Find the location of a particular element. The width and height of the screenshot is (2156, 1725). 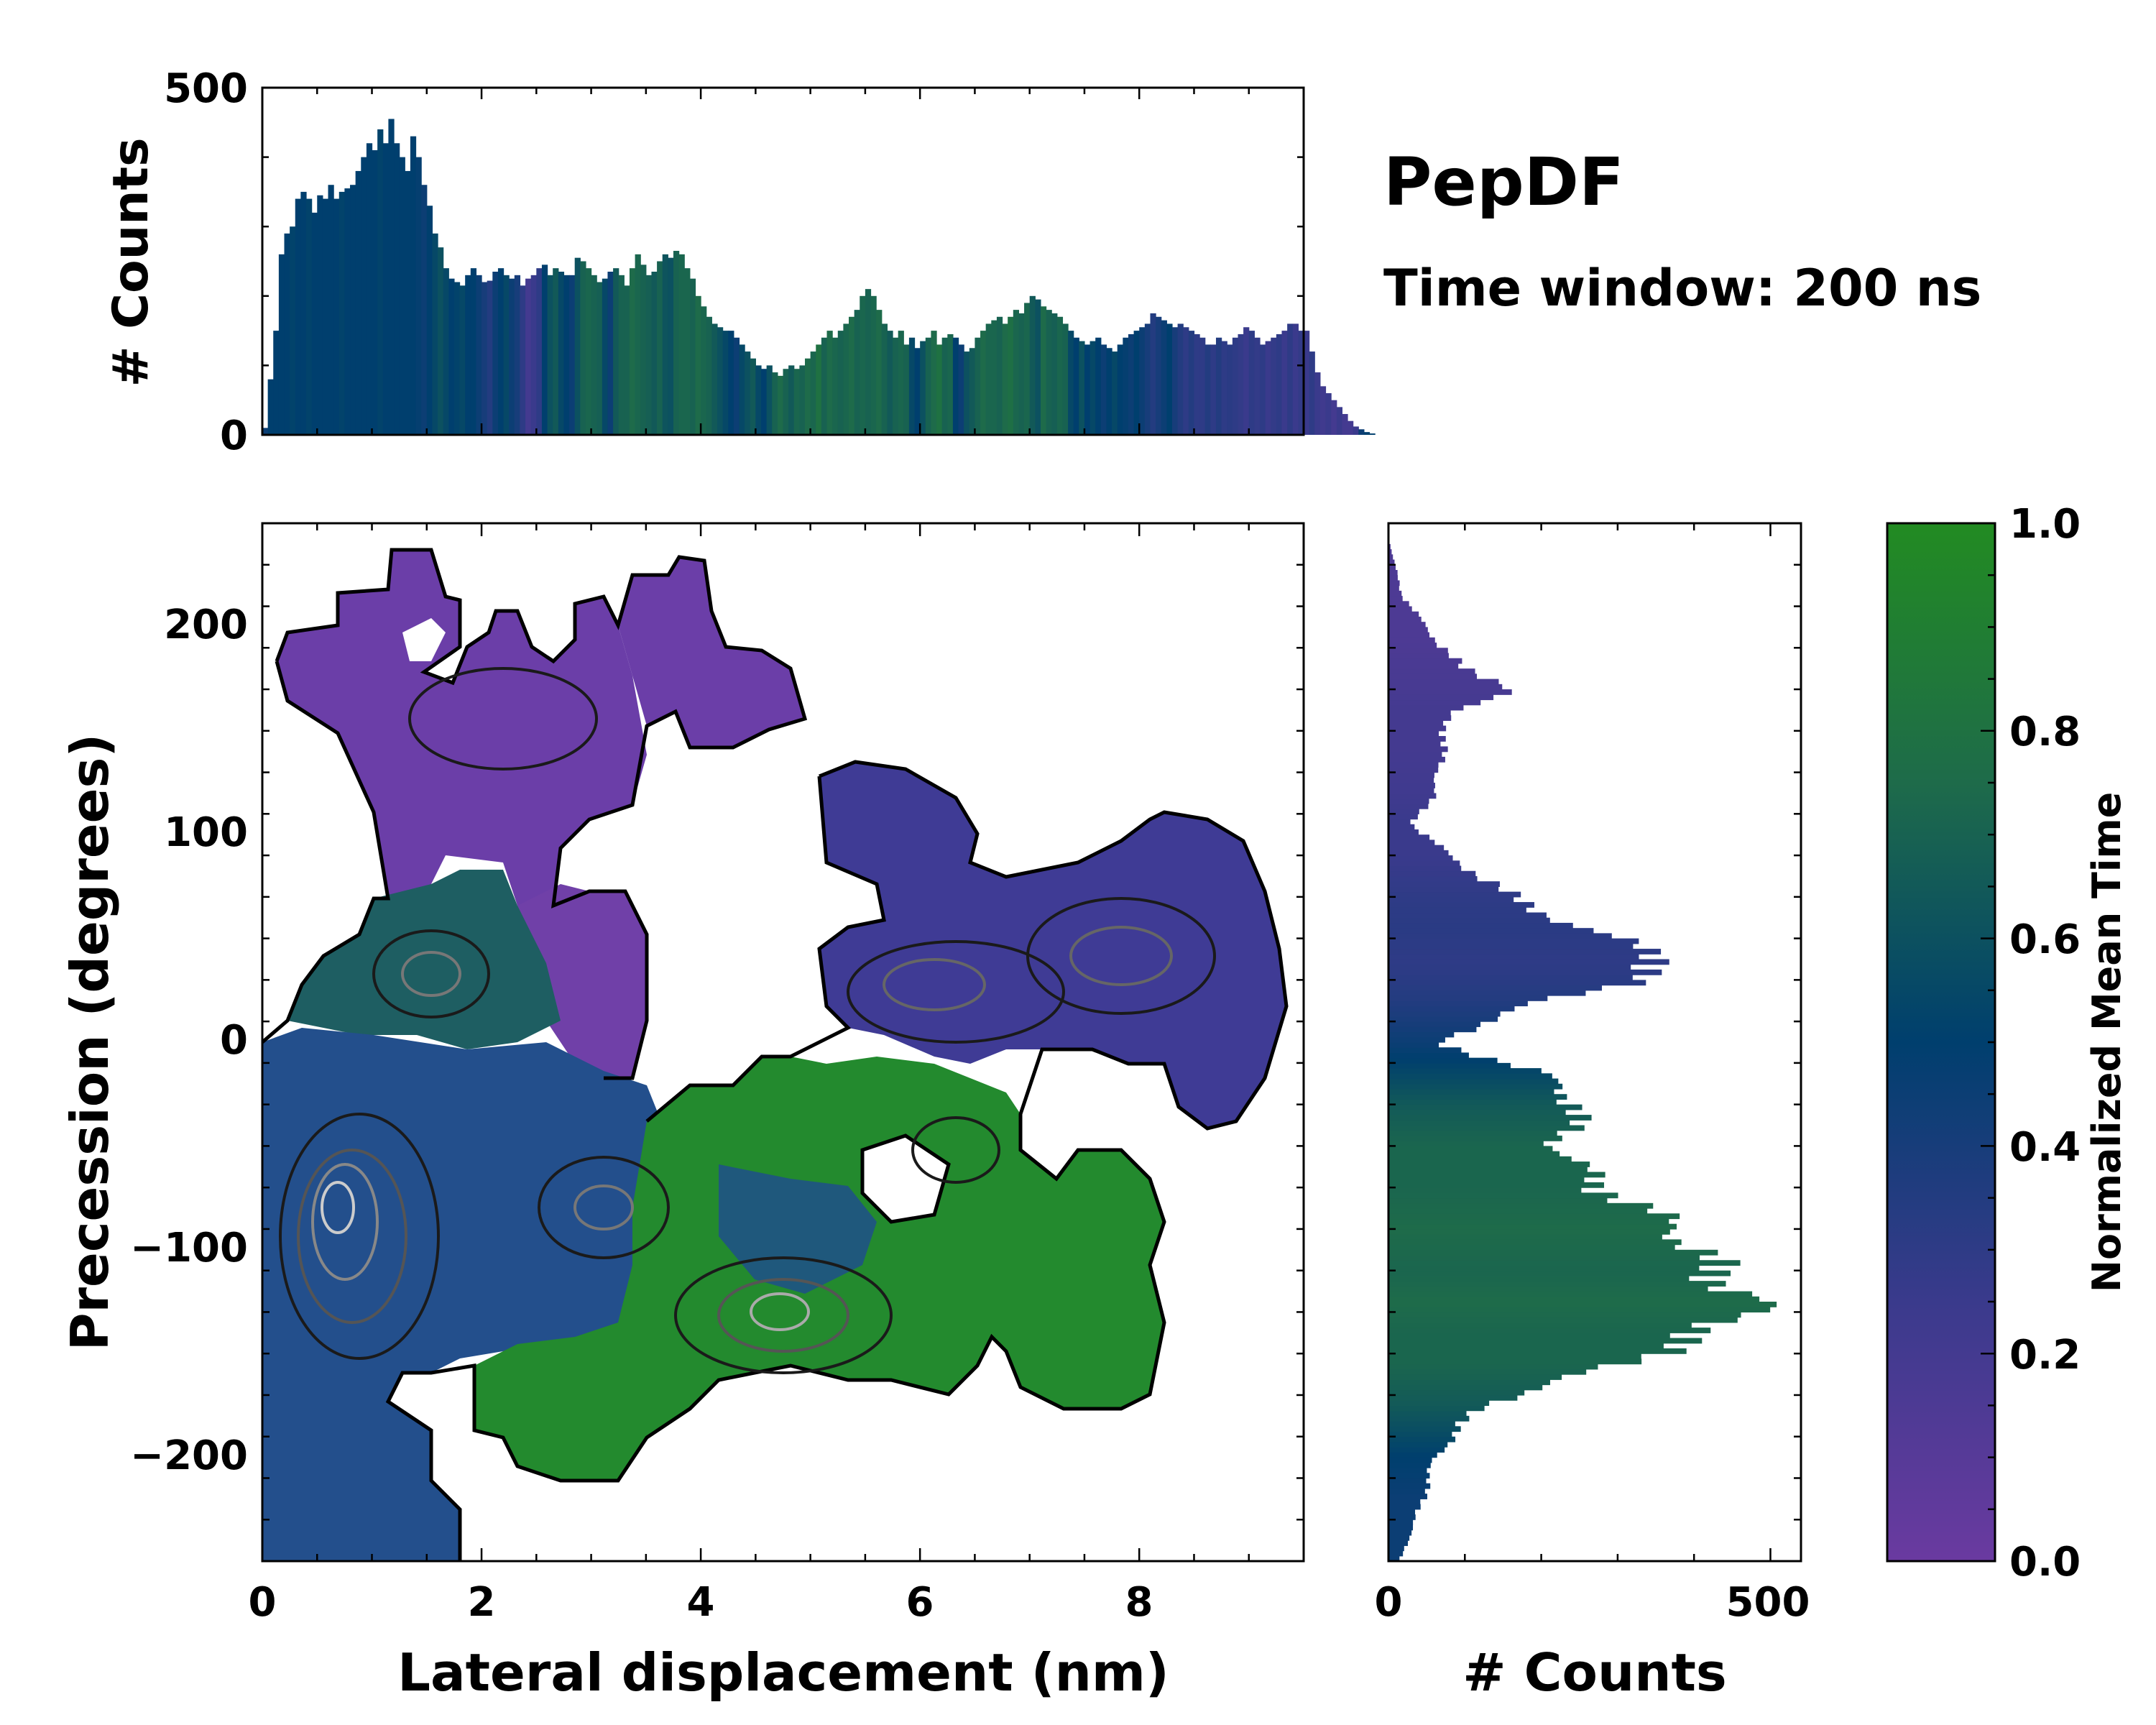

heatmap-ylabel: Precession (degrees) is located at coordinates (90, 1042).